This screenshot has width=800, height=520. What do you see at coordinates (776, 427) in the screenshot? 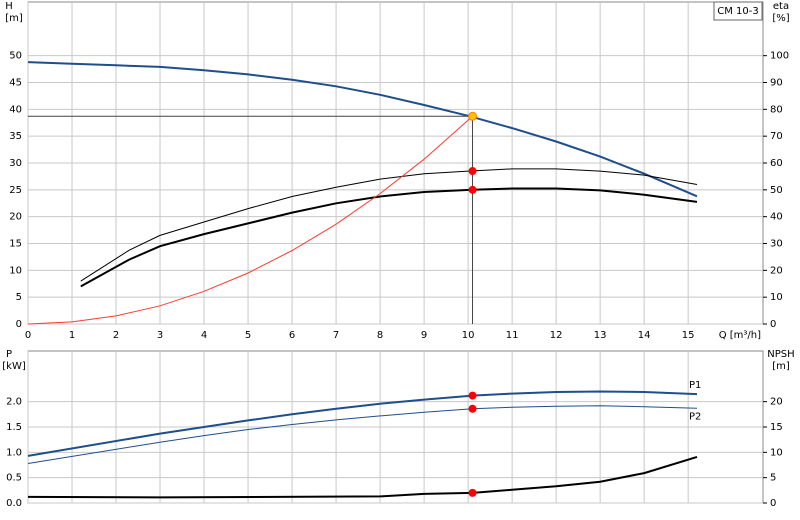
I see `y2-tick-label: 15` at bounding box center [776, 427].